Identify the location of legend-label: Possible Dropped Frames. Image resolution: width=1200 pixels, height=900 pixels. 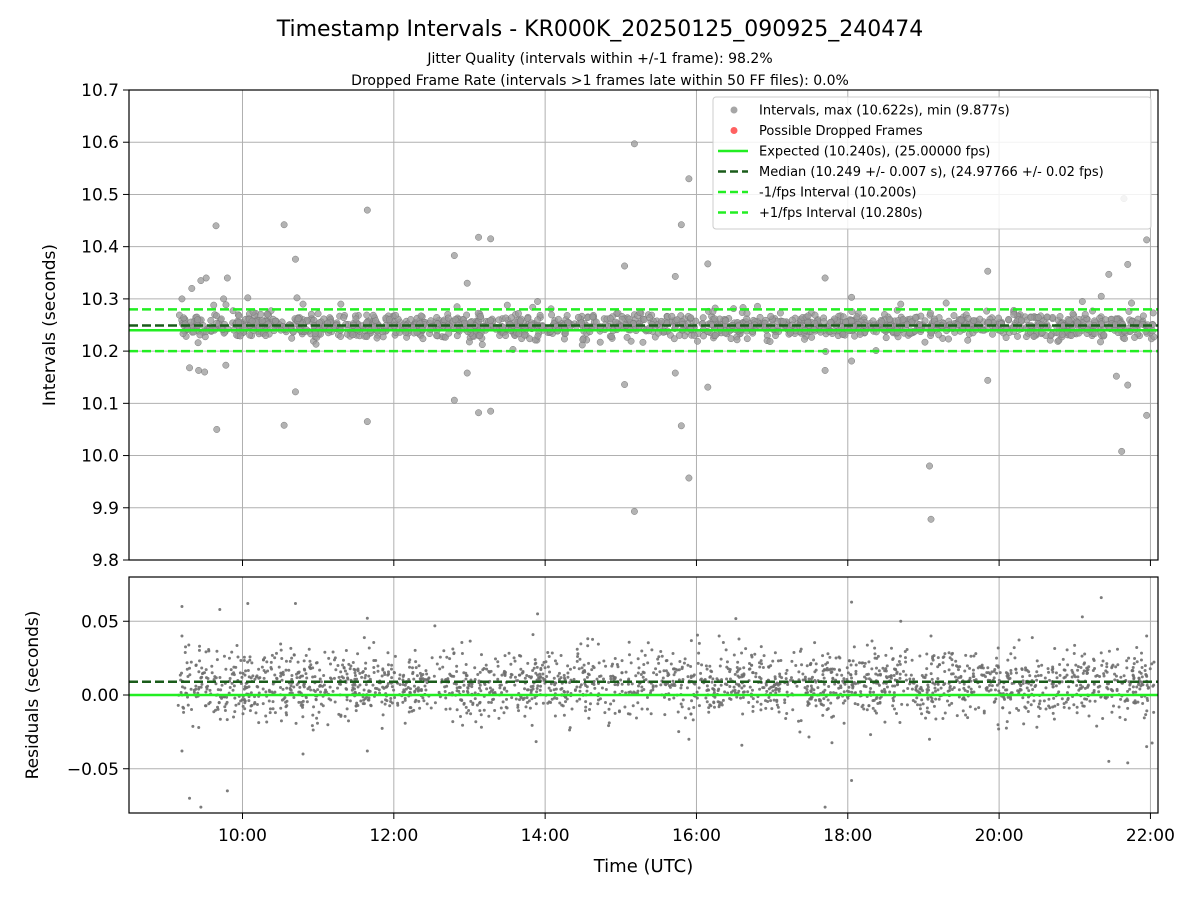
(841, 131).